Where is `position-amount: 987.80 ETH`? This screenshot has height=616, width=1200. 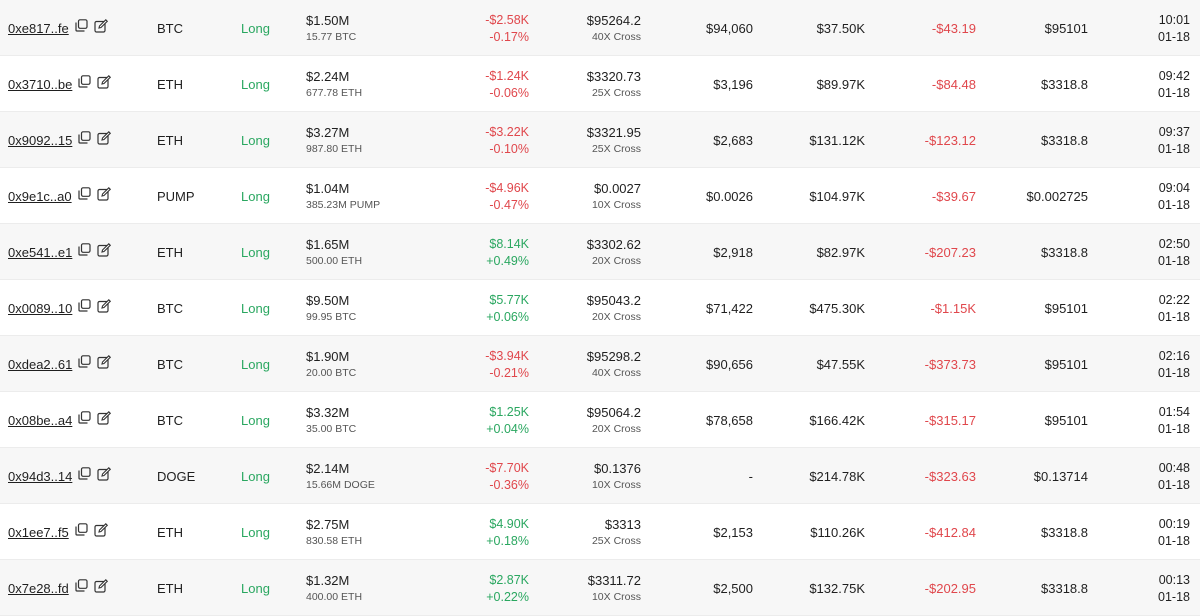 position-amount: 987.80 ETH is located at coordinates (334, 149).